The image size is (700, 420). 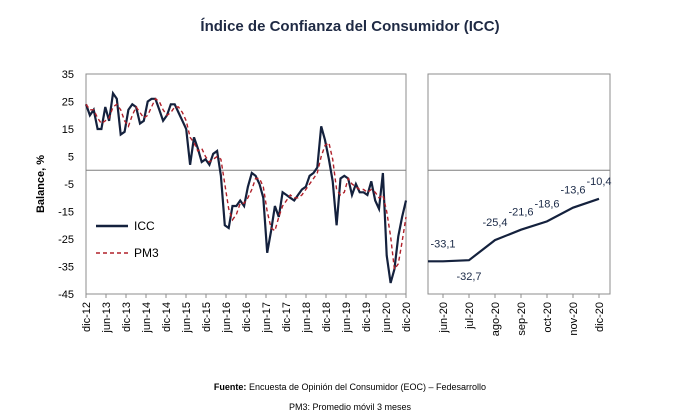 What do you see at coordinates (350, 407) in the screenshot?
I see `pm3-note: PM3: Promedio móvil 3 meses` at bounding box center [350, 407].